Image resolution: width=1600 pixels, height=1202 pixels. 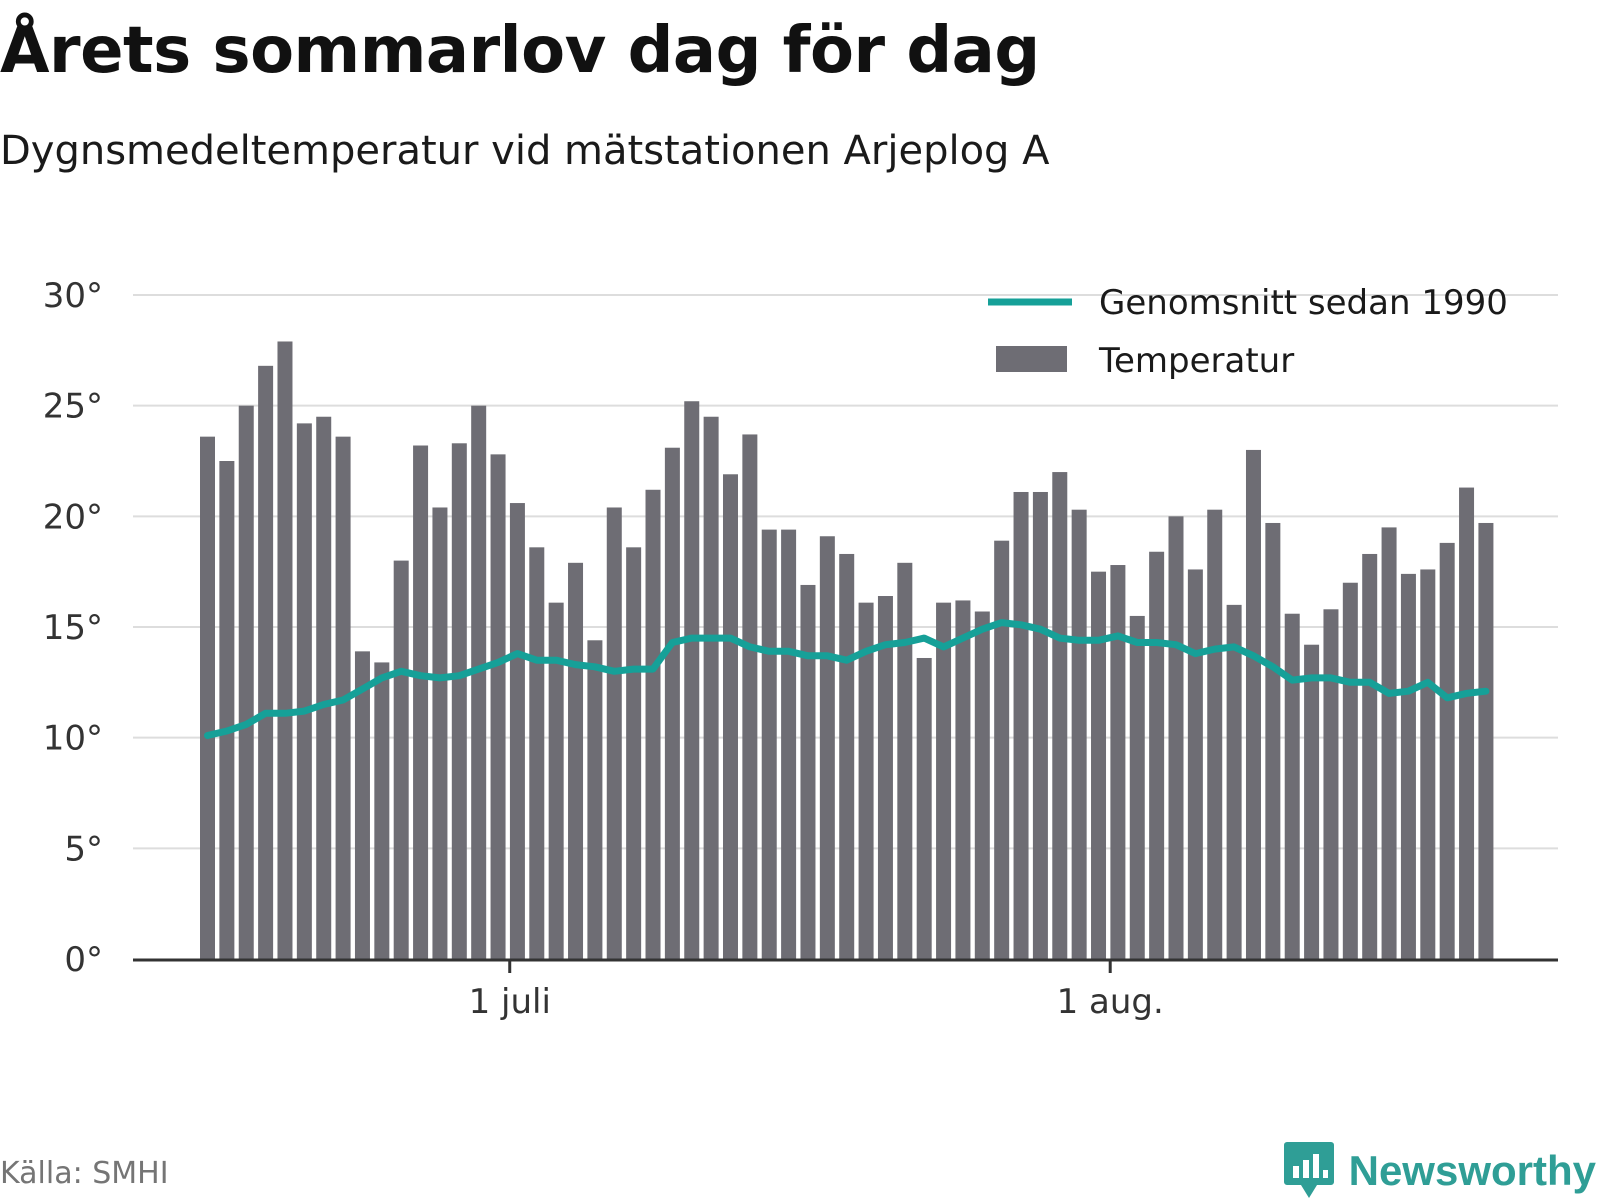 What do you see at coordinates (1196, 361) in the screenshot?
I see `legend-bar-label: Temperatur` at bounding box center [1196, 361].